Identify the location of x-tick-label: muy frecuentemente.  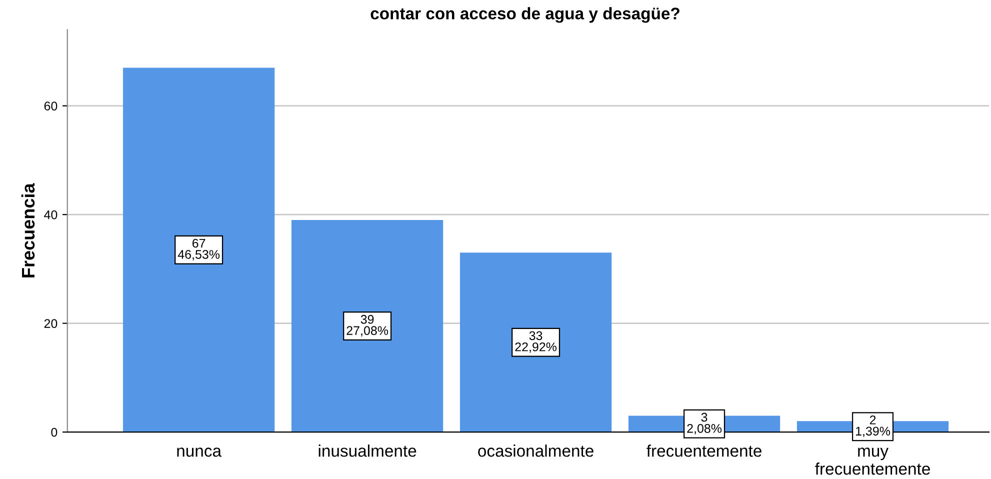
(872, 461).